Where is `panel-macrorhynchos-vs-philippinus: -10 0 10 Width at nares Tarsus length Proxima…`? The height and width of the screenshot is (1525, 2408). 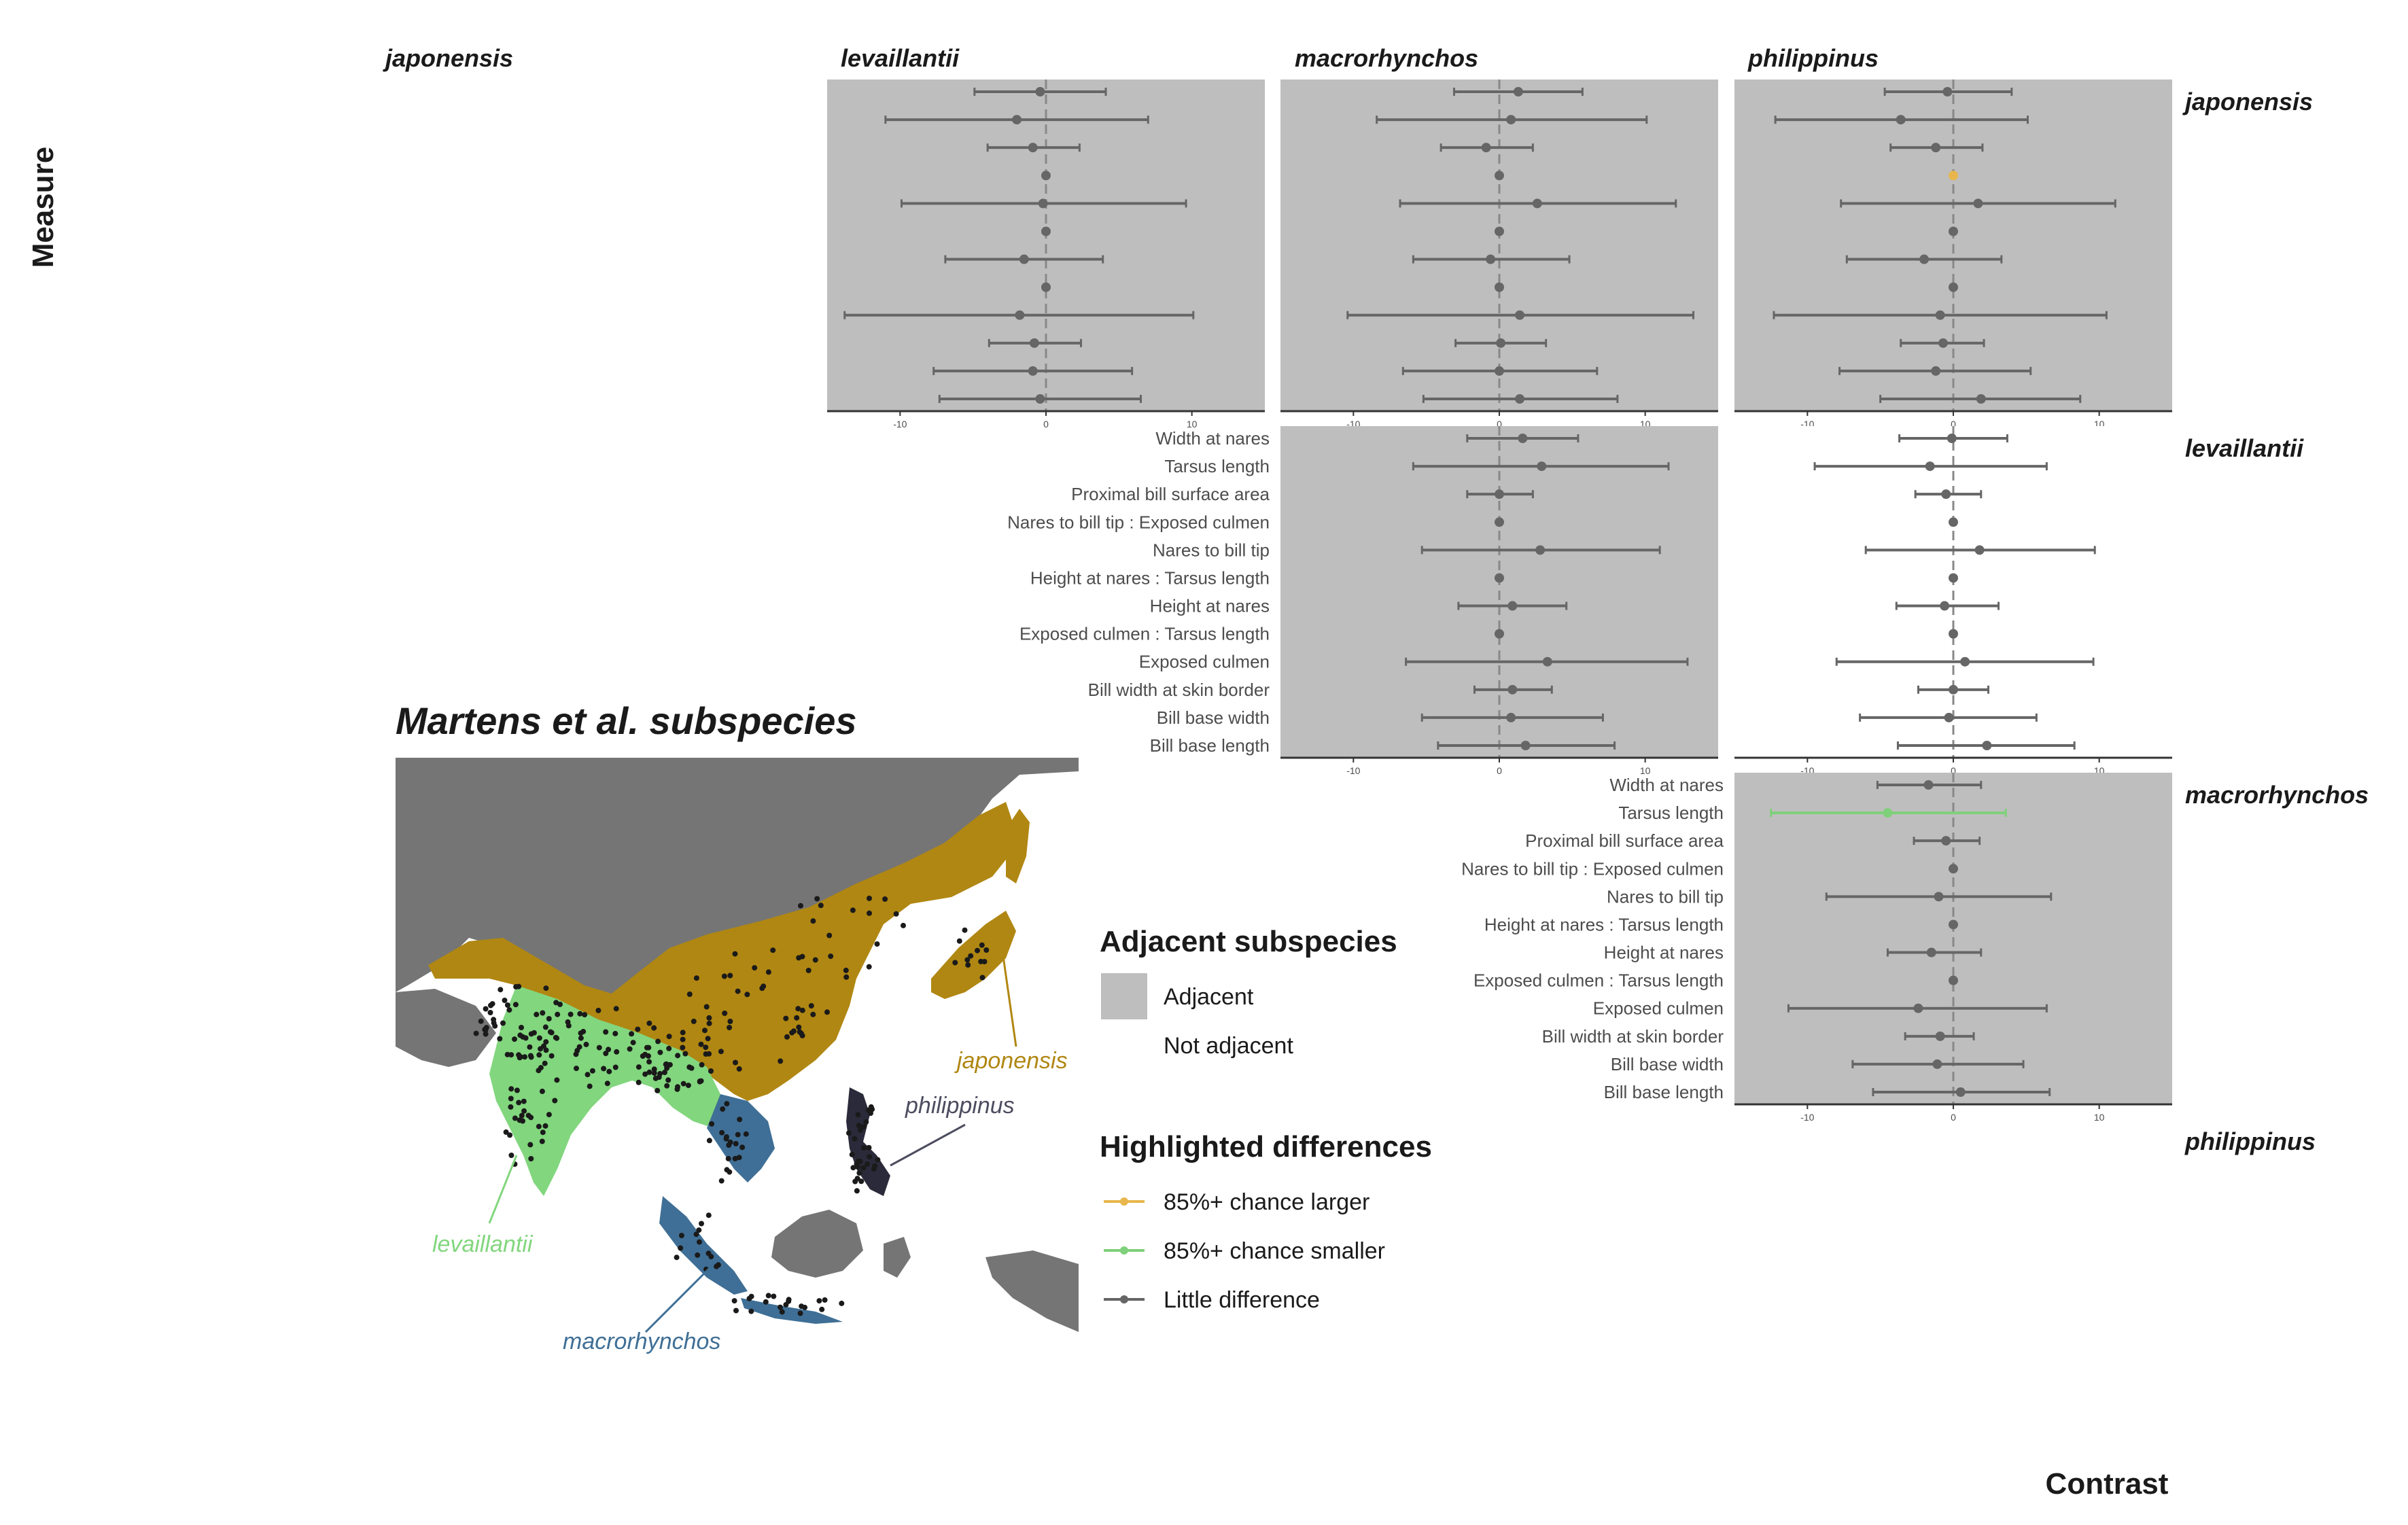 panel-macrorhynchos-vs-philippinus: -10 0 10 Width at nares Tarsus length Proxima… is located at coordinates (1817, 948).